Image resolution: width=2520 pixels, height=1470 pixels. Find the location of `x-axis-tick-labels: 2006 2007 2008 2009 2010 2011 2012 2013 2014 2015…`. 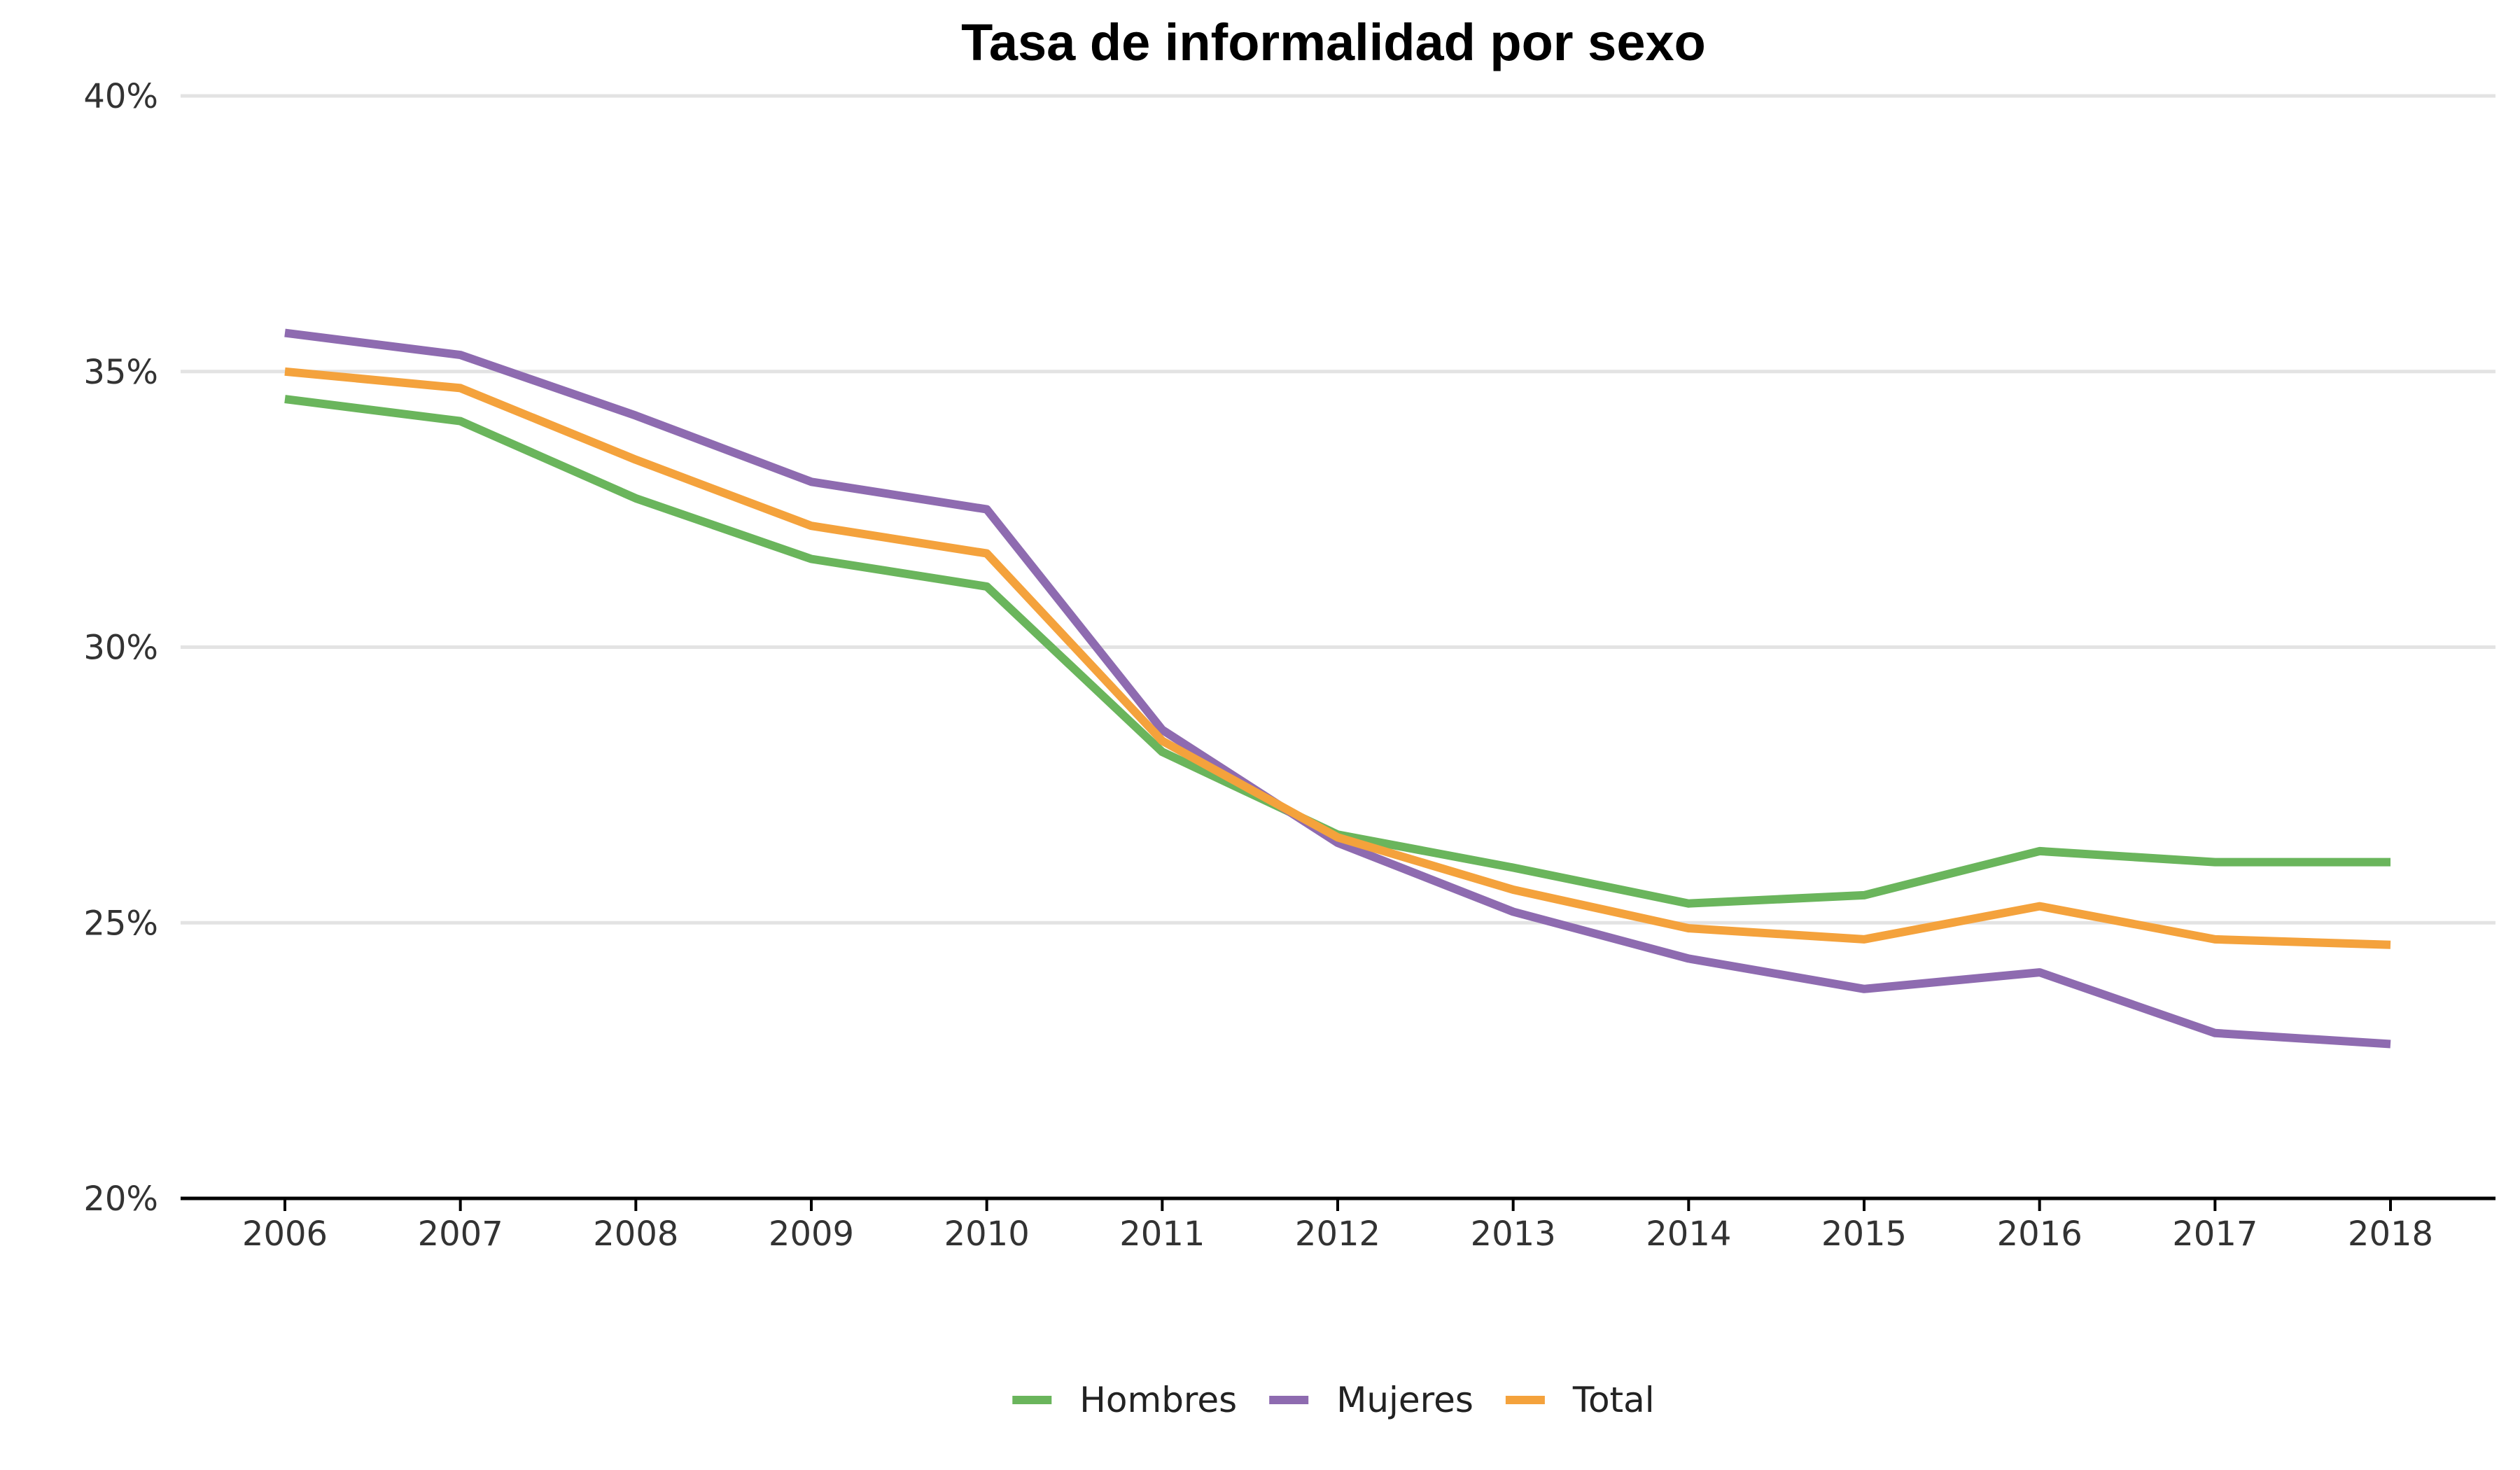

x-axis-tick-labels: 2006 2007 2008 2009 2010 2011 2012 2013 2014 2015… is located at coordinates (1337, 1234).